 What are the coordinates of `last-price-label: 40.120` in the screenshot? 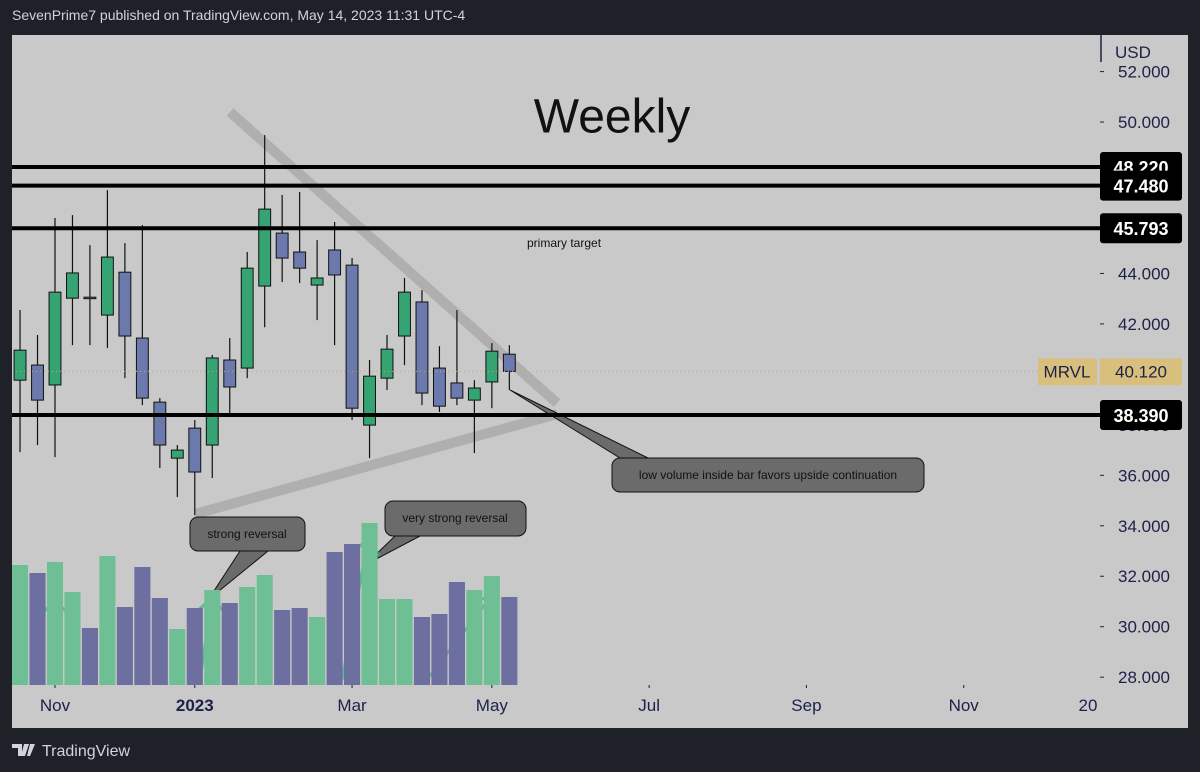 It's located at (1141, 371).